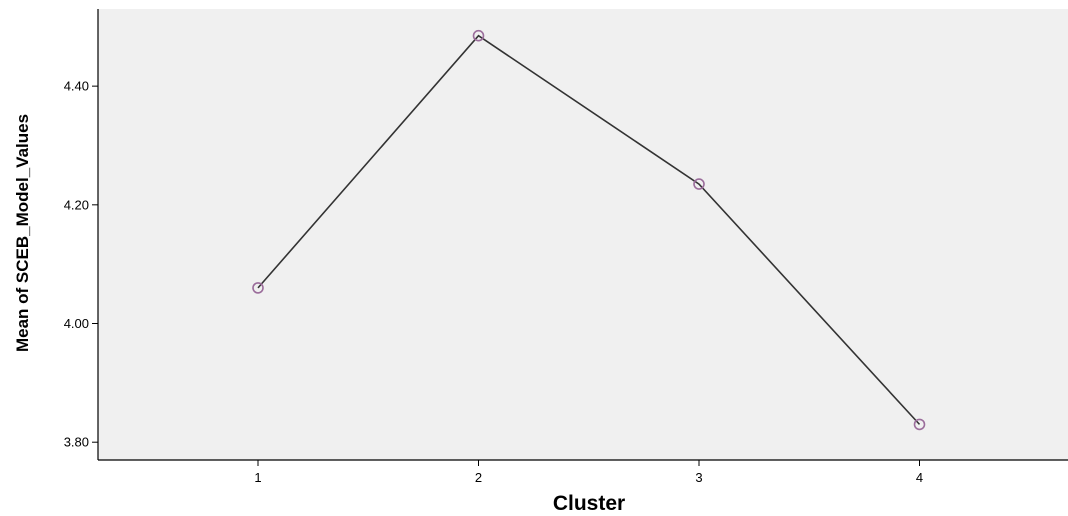  What do you see at coordinates (76, 86) in the screenshot?
I see `y-tick-label: 4.40` at bounding box center [76, 86].